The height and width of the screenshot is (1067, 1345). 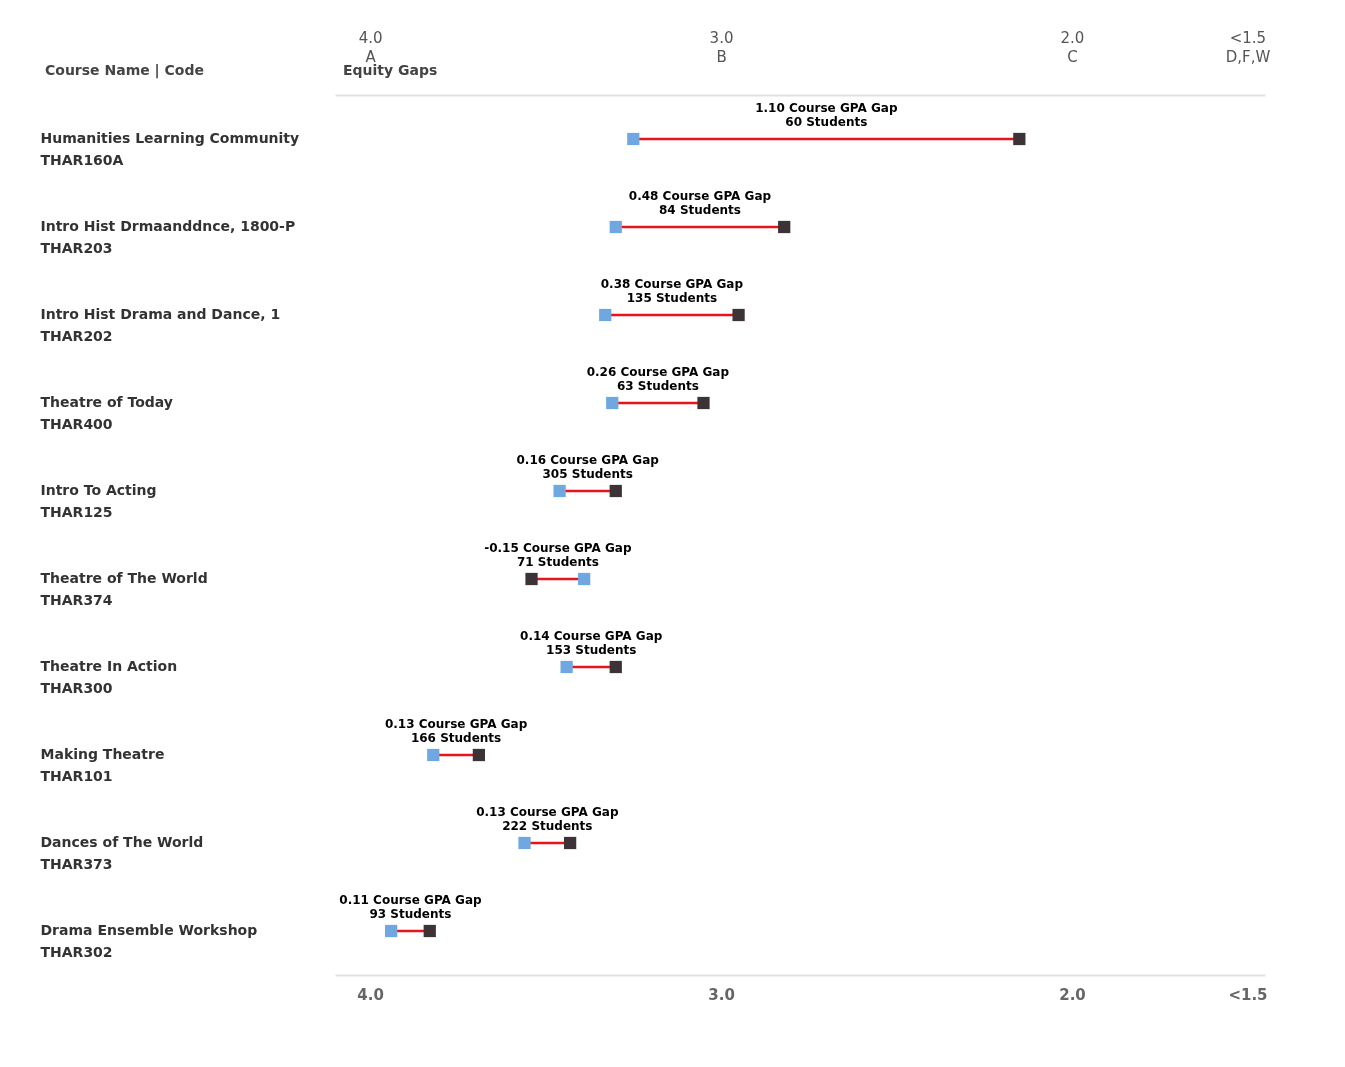 What do you see at coordinates (149, 941) in the screenshot?
I see `y-tick-label: Drama Ensemble Workshop THAR302` at bounding box center [149, 941].